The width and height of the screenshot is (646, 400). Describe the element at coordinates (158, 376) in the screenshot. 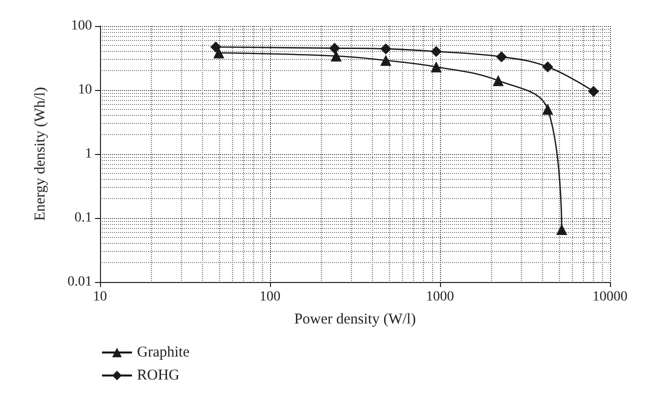

I see `legend-label: ROHG` at that location.